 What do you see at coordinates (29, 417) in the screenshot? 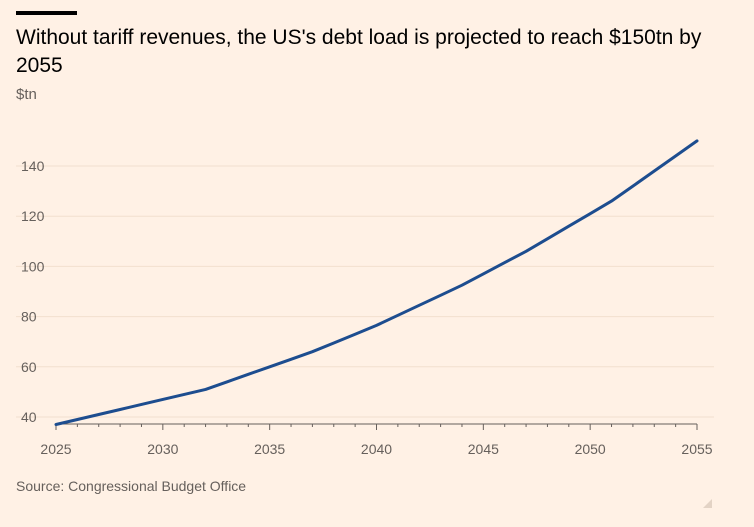
I see `y-tick-label-40: 40` at bounding box center [29, 417].